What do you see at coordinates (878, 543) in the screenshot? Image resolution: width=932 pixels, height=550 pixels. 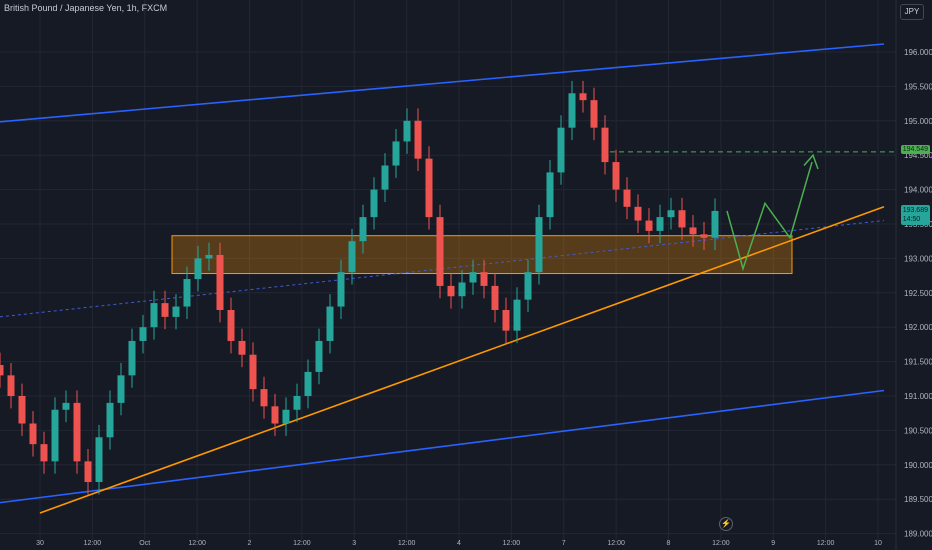 I see `time-tick-label: 10` at bounding box center [878, 543].